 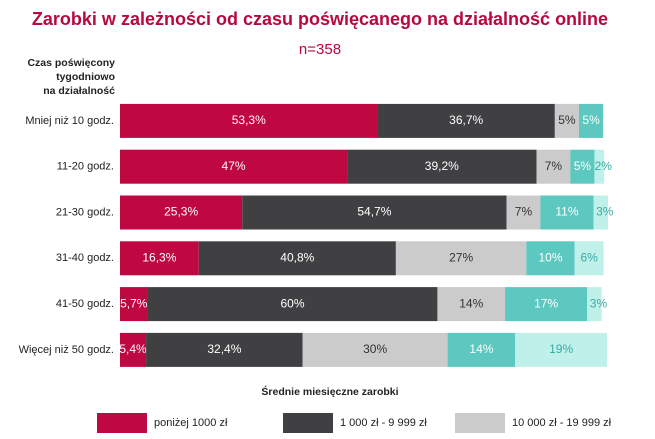 I want to click on y-tick-label: 41-50 godz., so click(x=85, y=304).